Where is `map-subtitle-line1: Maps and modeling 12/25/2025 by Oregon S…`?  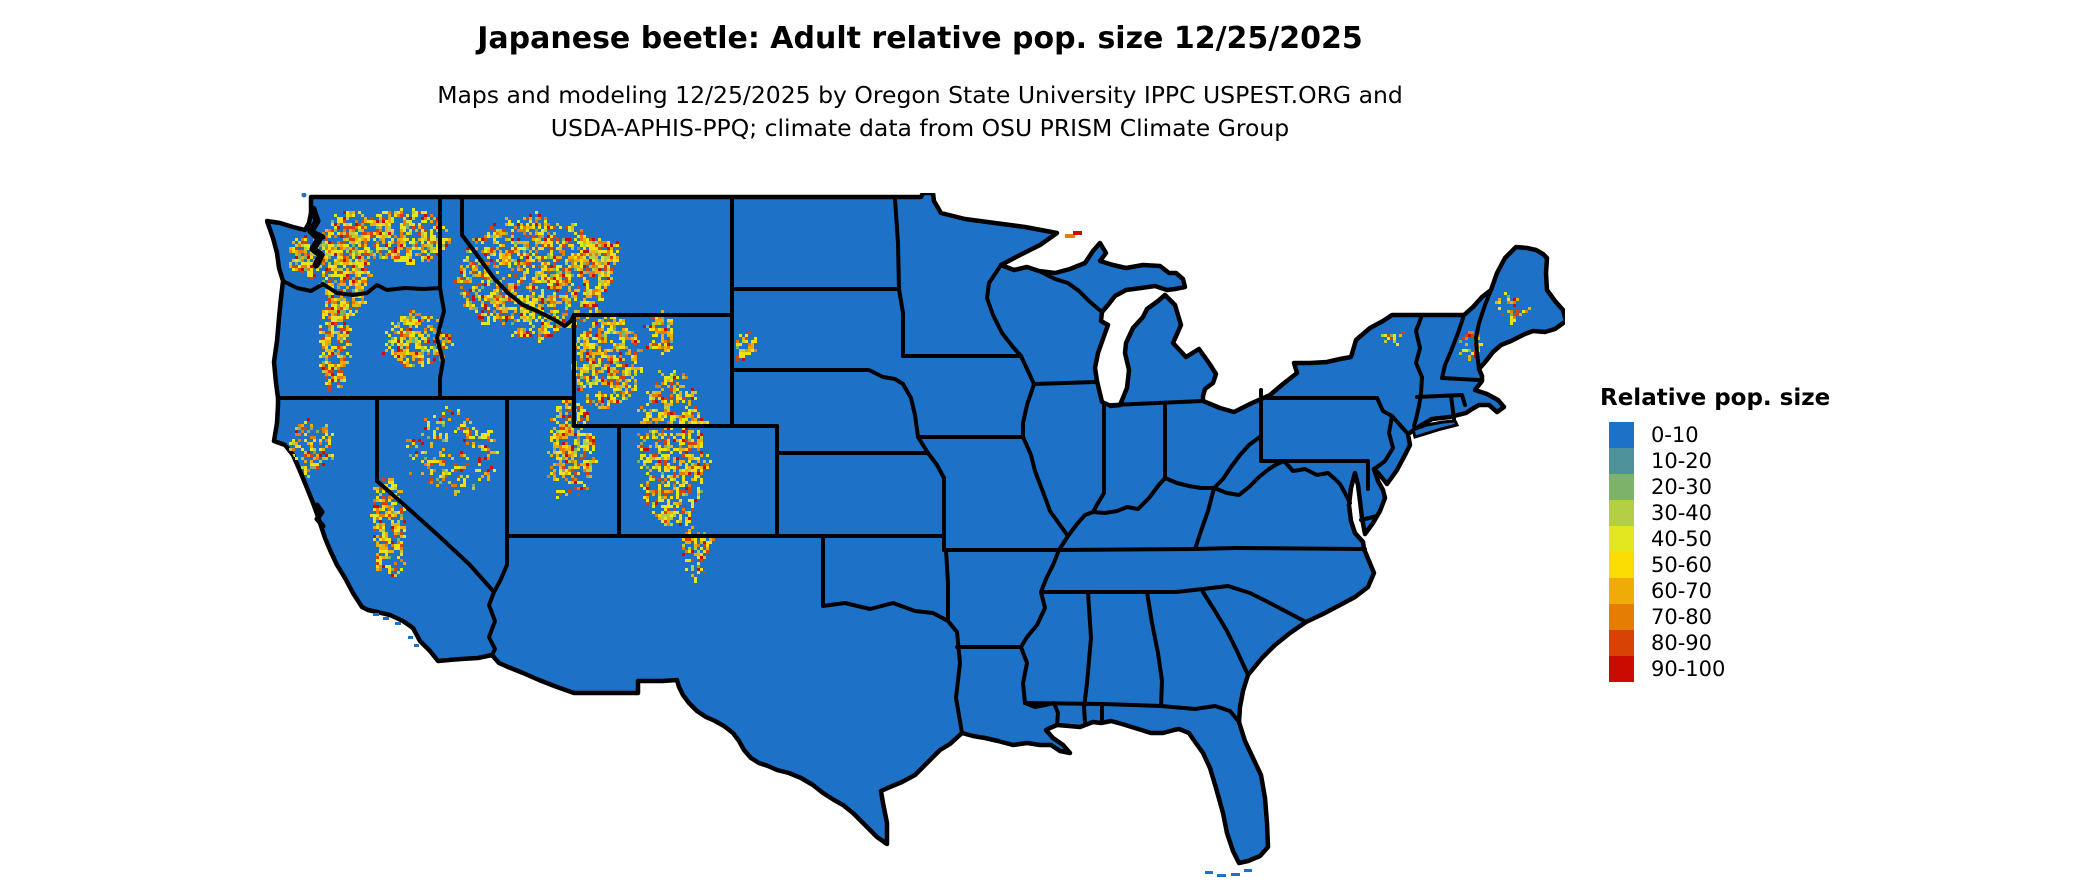
map-subtitle-line1: Maps and modeling 12/25/2025 by Oregon S… is located at coordinates (920, 95).